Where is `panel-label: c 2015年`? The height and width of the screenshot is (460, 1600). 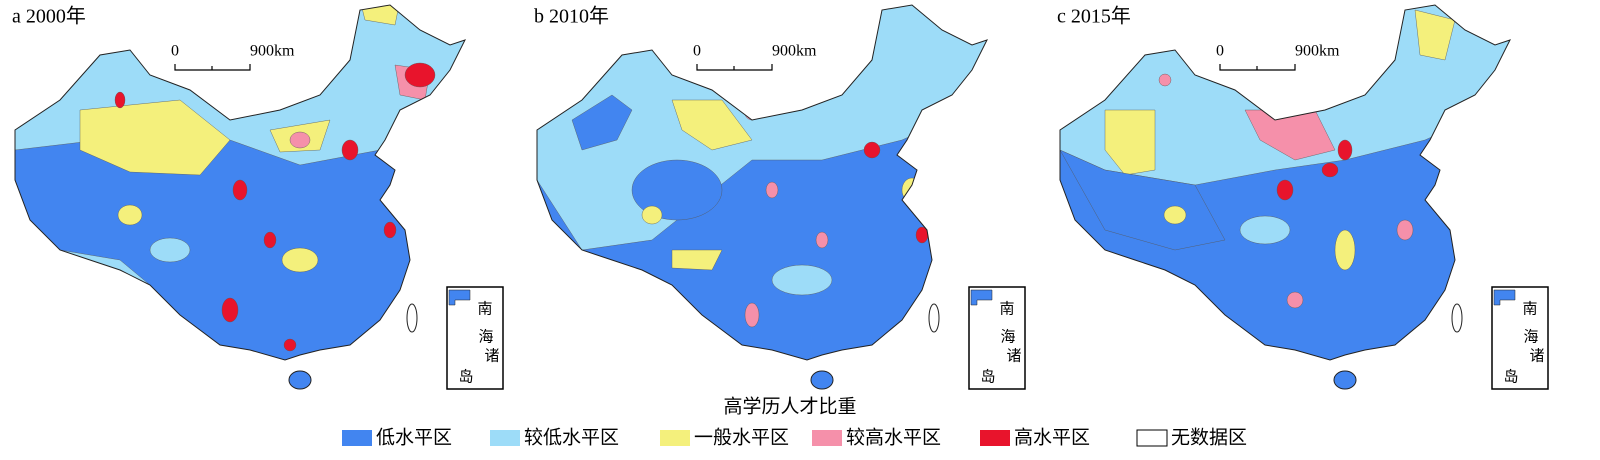
panel-label: c 2015年 is located at coordinates (1094, 16).